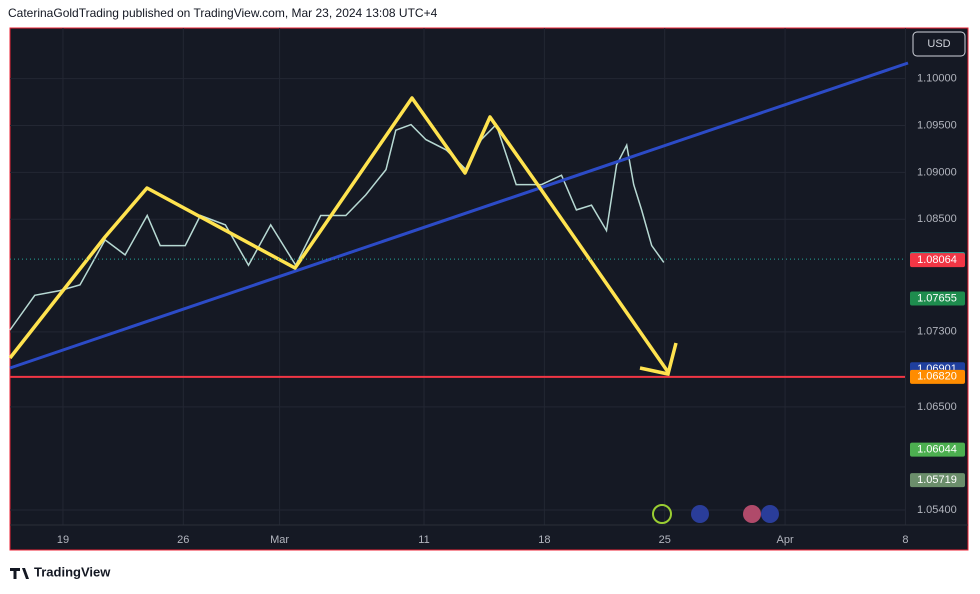 The height and width of the screenshot is (594, 980). I want to click on arrow-head, so click(658, 359).